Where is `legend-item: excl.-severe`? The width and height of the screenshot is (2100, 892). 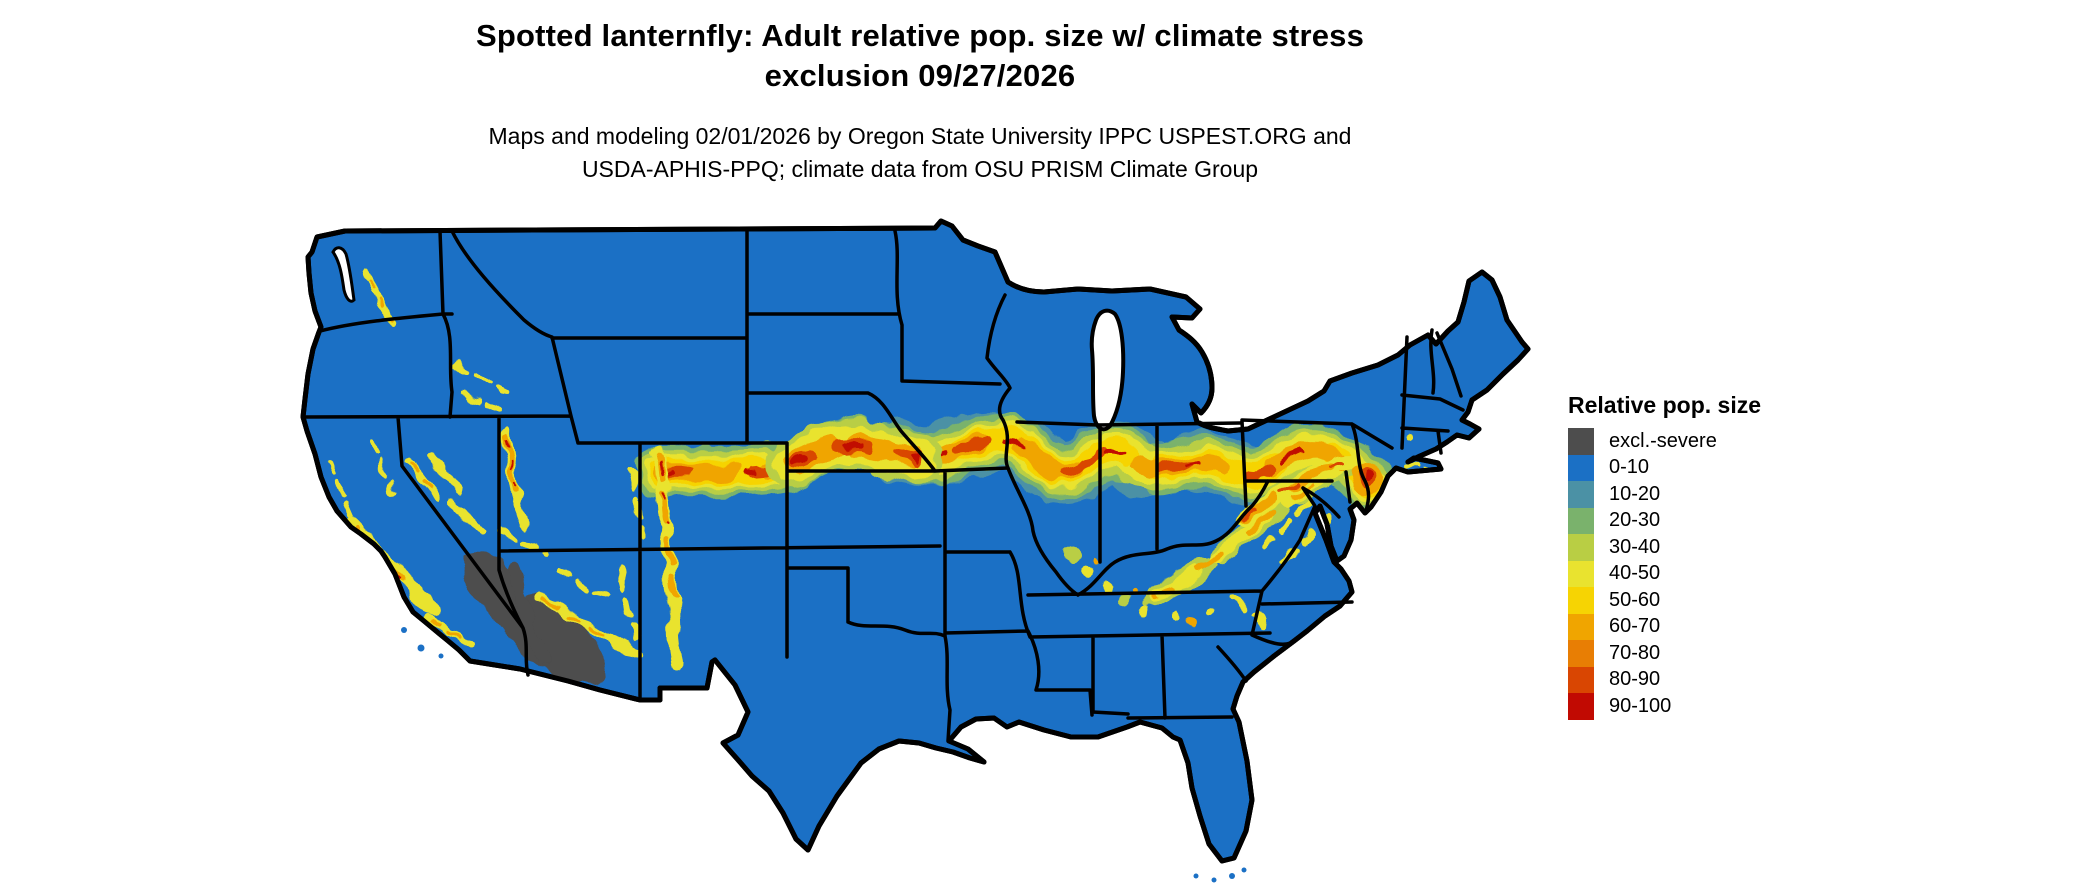
legend-item: excl.-severe is located at coordinates (1698, 441).